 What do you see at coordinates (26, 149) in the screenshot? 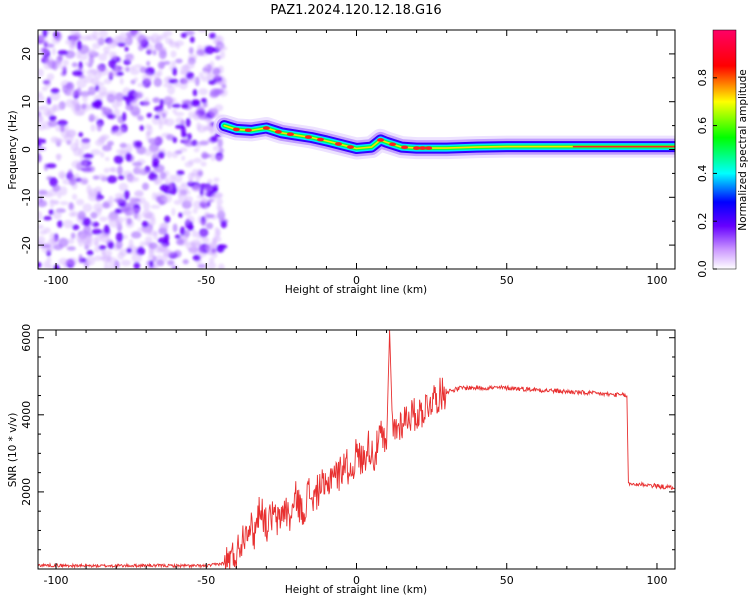
I see `y-tick-label: 0` at bounding box center [26, 149].